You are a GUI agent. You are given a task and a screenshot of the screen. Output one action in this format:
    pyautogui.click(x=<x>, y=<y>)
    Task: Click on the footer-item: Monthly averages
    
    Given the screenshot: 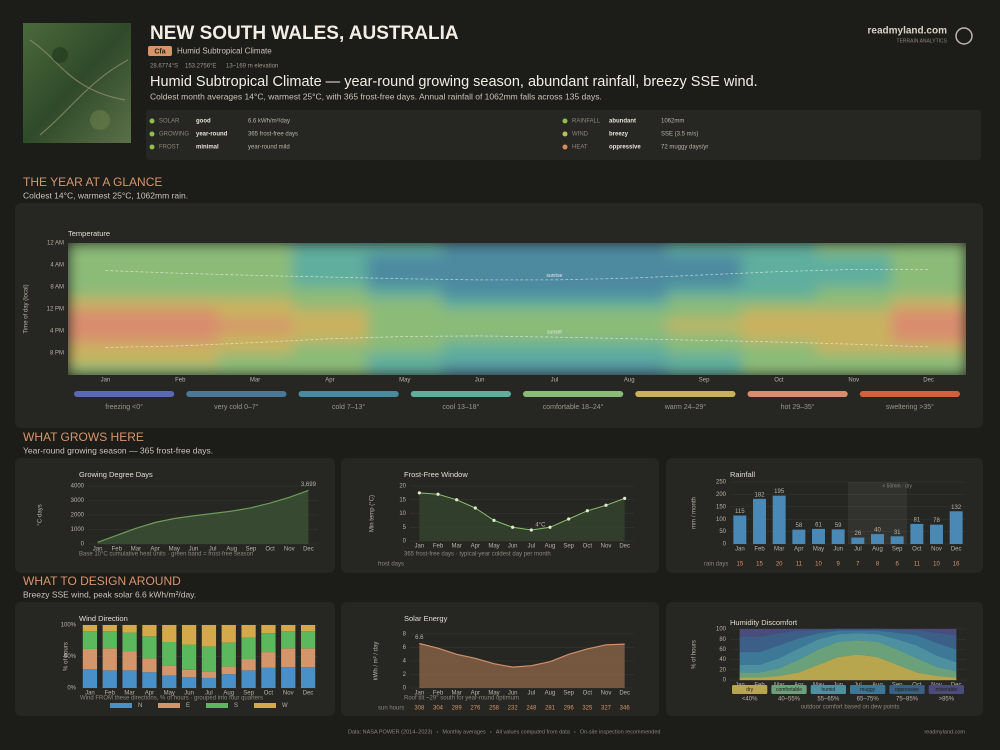 What is the action you would take?
    pyautogui.click(x=464, y=732)
    